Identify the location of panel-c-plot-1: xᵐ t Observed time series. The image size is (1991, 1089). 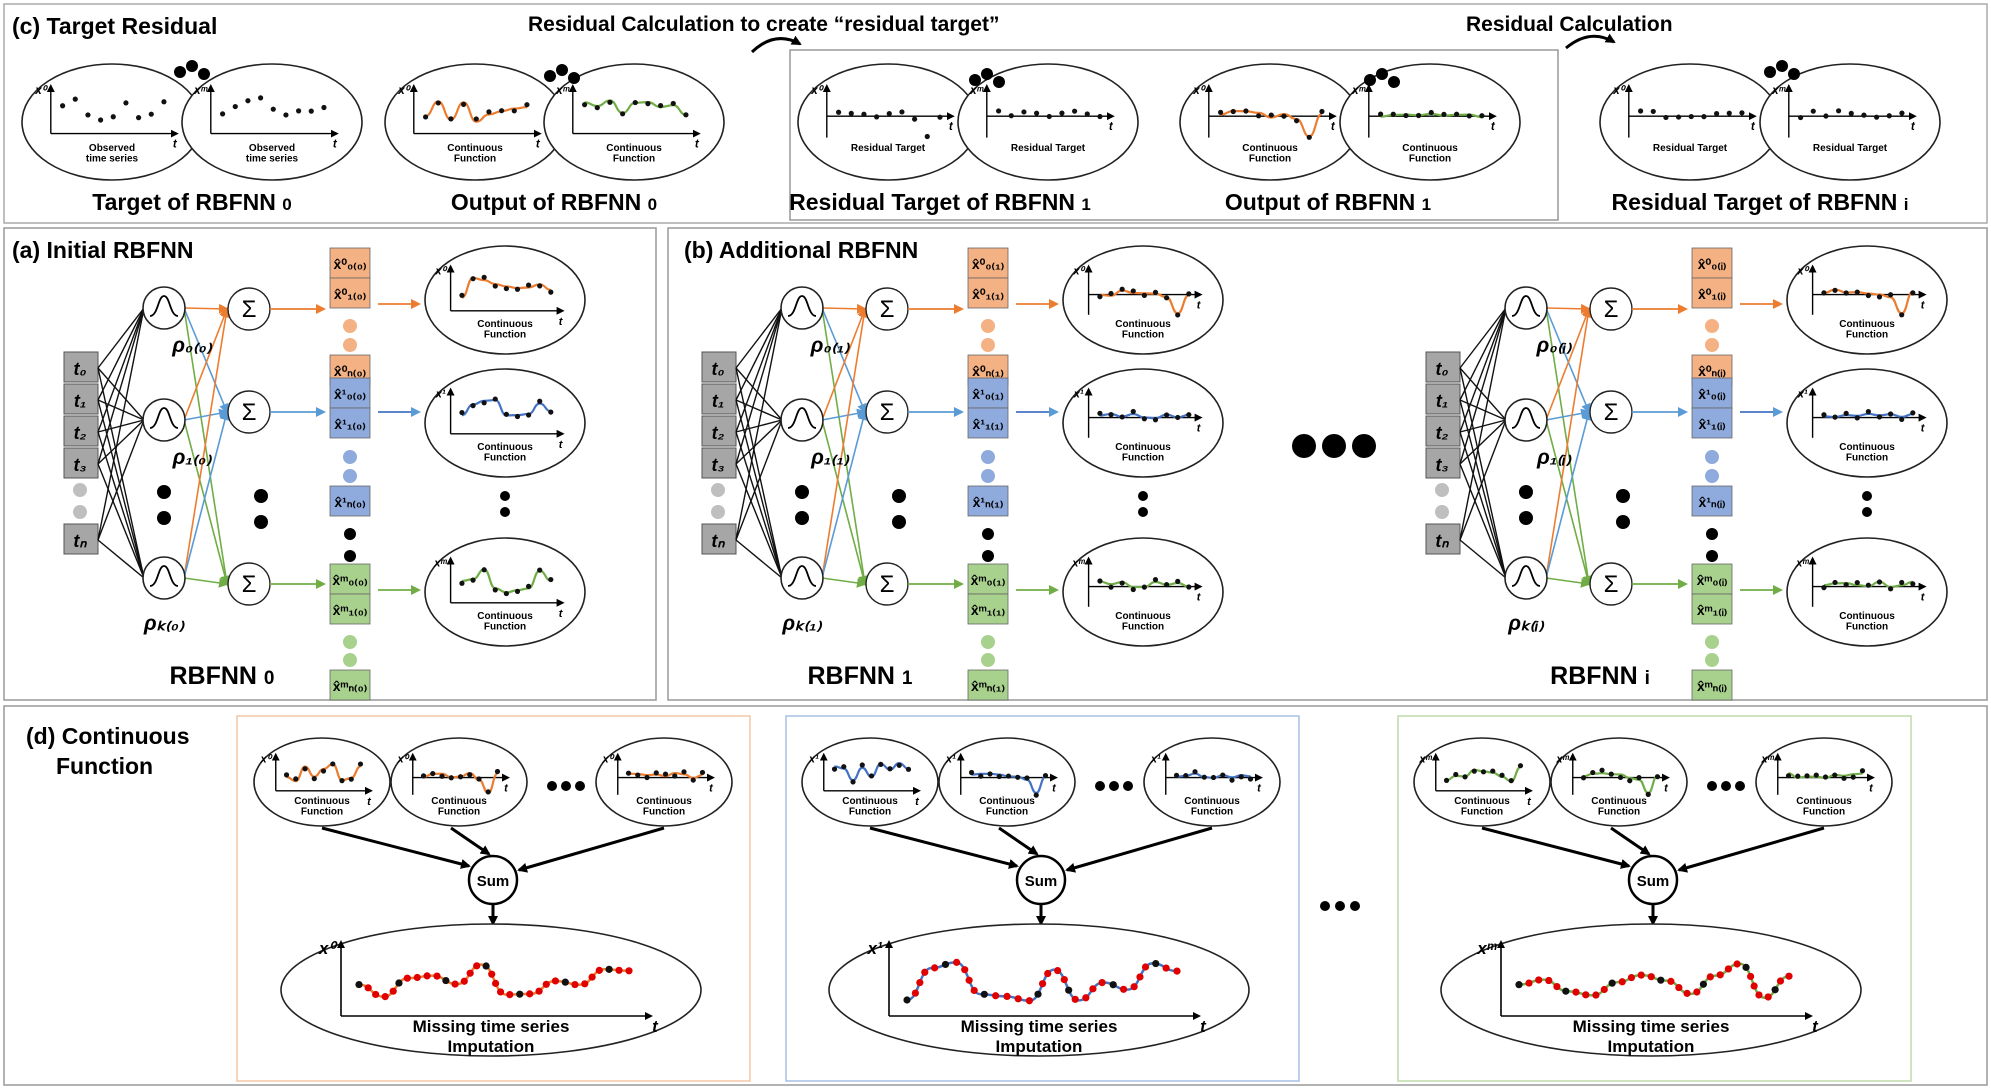
(272, 122).